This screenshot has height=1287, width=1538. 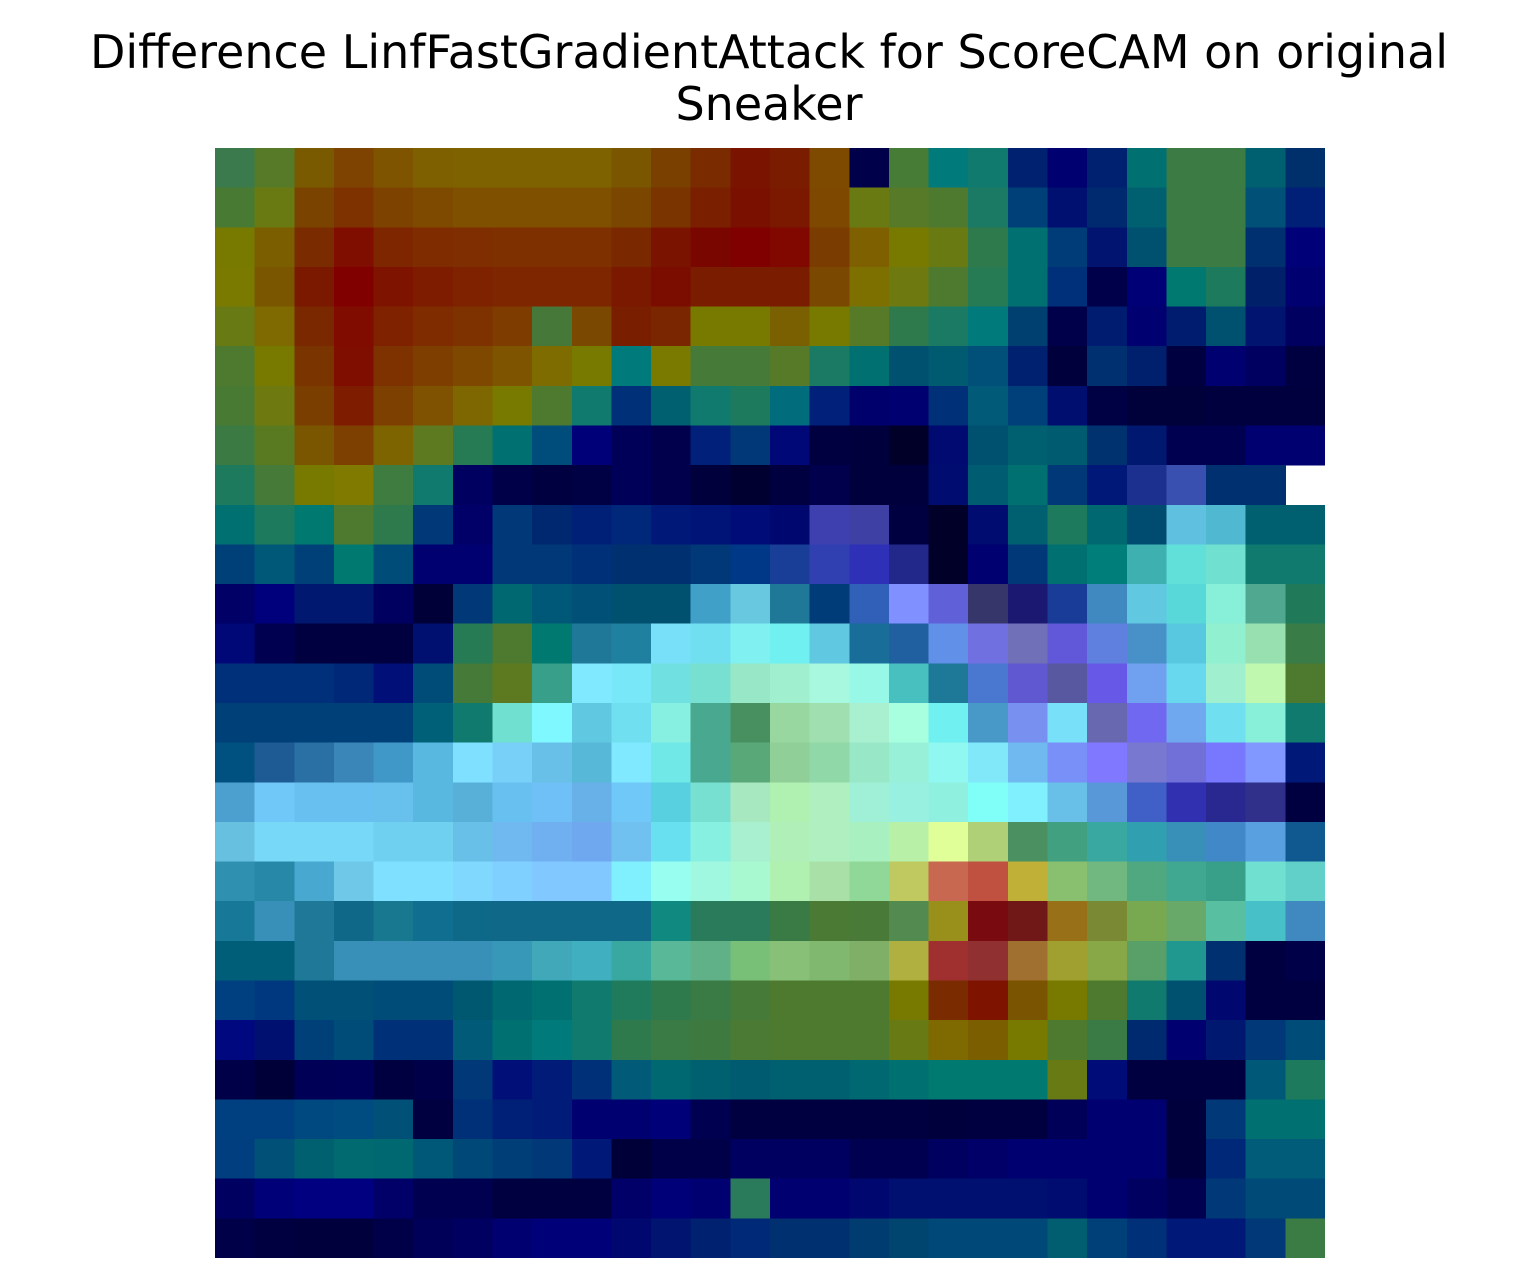 What do you see at coordinates (1265, 1080) in the screenshot?
I see `heatmap-cell-r23-c26` at bounding box center [1265, 1080].